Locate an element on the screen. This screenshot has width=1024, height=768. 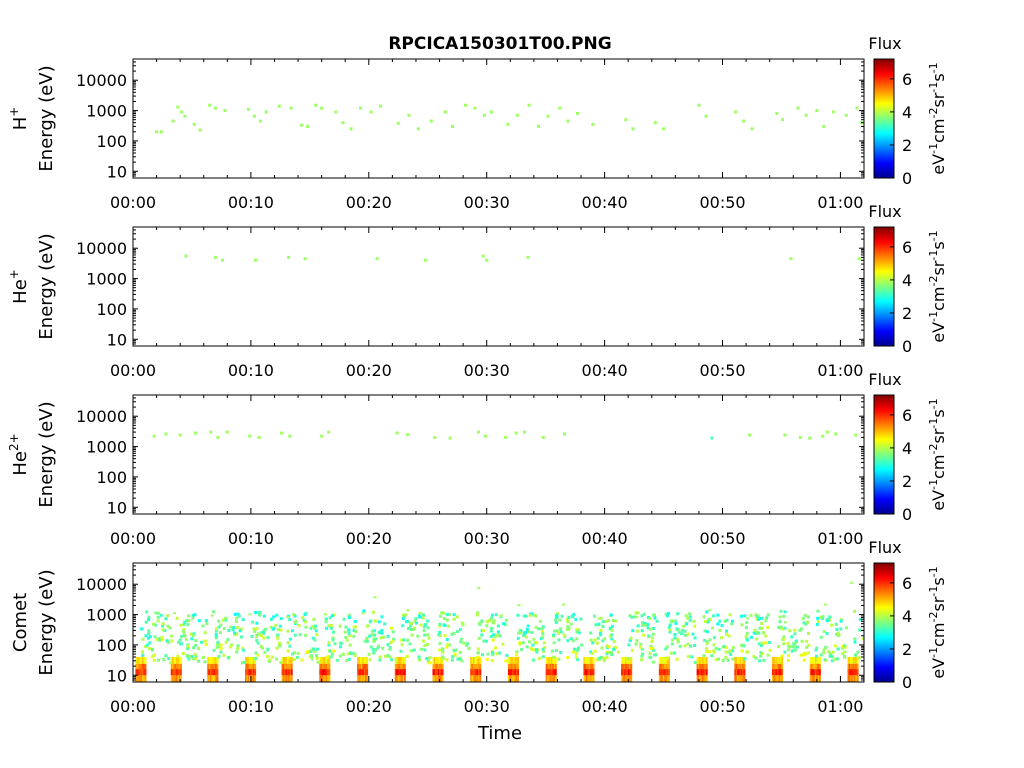
colorbar-tick-label: 6 is located at coordinates (907, 247).